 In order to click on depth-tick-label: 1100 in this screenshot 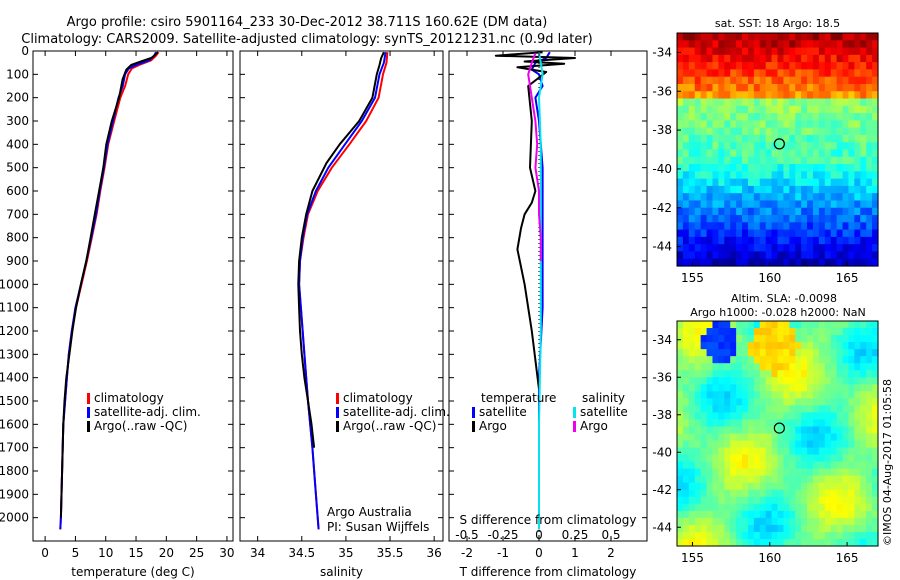, I will do `click(14, 308)`.